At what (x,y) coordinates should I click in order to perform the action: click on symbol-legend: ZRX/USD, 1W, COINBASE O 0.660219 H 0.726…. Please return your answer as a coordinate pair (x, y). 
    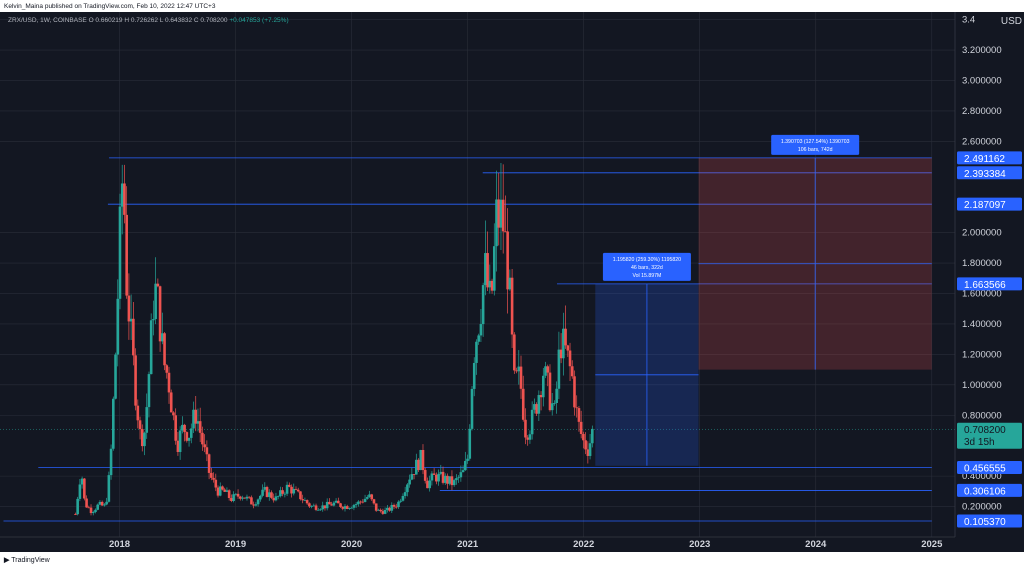
    Looking at the image, I should click on (148, 20).